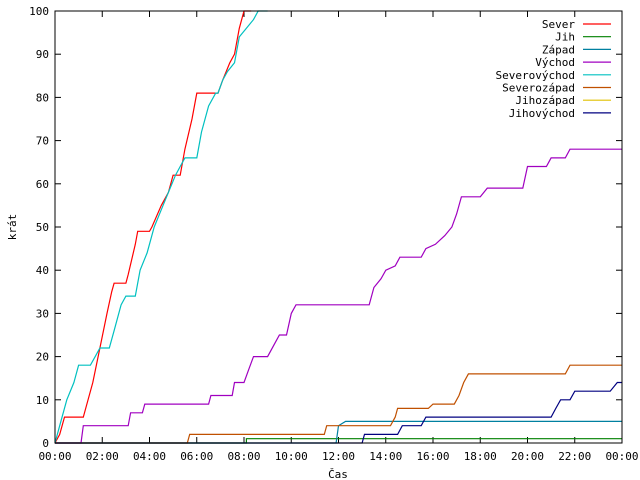 Image resolution: width=640 pixels, height=480 pixels. What do you see at coordinates (42, 141) in the screenshot?
I see `y-tick-label: 70` at bounding box center [42, 141].